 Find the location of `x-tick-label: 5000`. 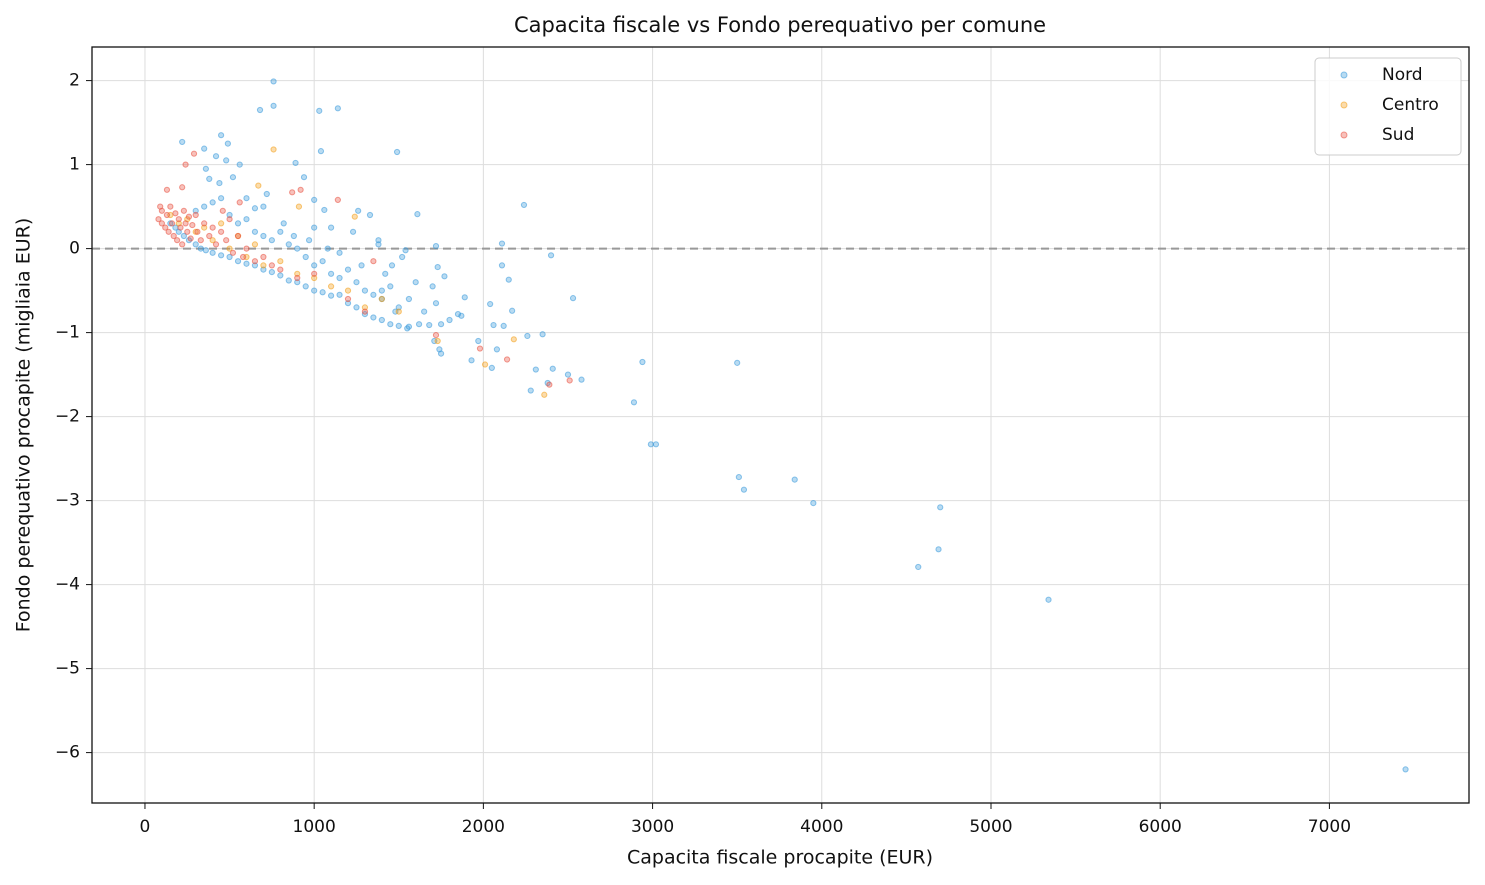

x-tick-label: 5000 is located at coordinates (990, 827).